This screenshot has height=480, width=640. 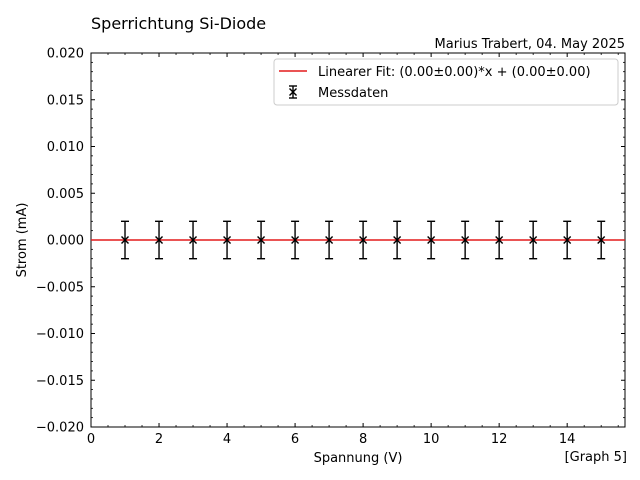 I want to click on x-tick-label: 2, so click(x=159, y=439).